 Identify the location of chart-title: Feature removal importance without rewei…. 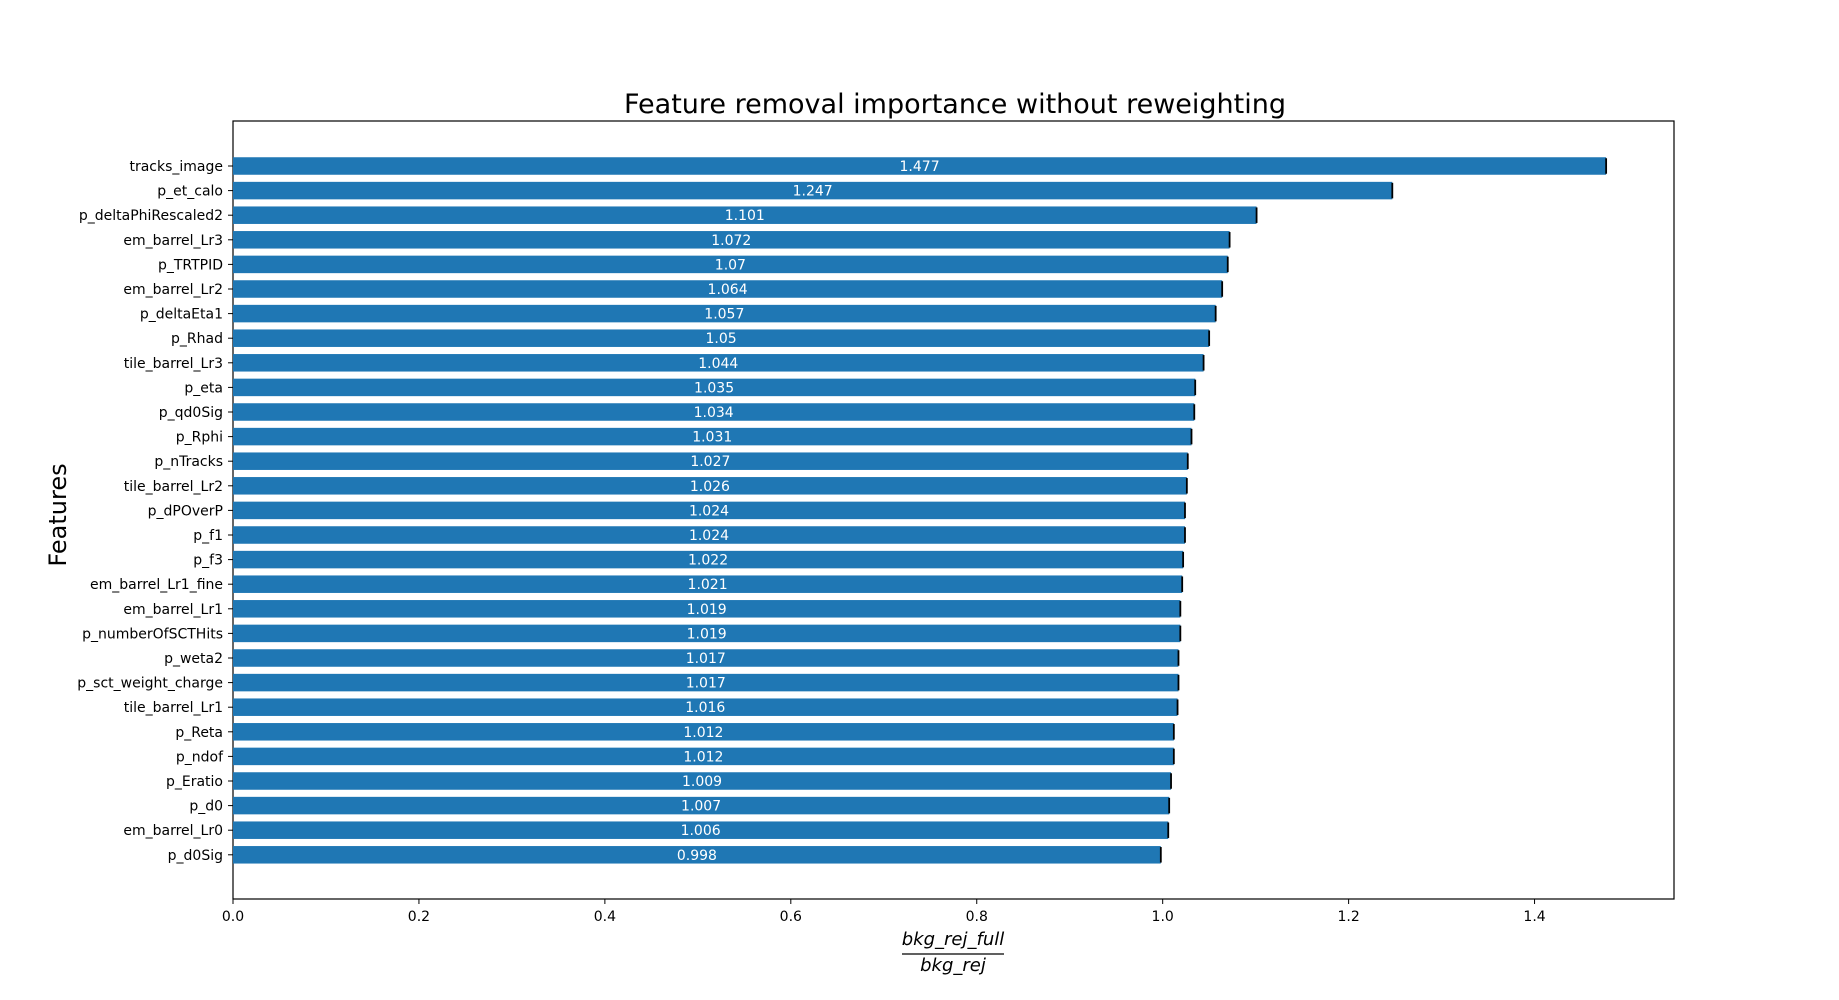
(955, 104).